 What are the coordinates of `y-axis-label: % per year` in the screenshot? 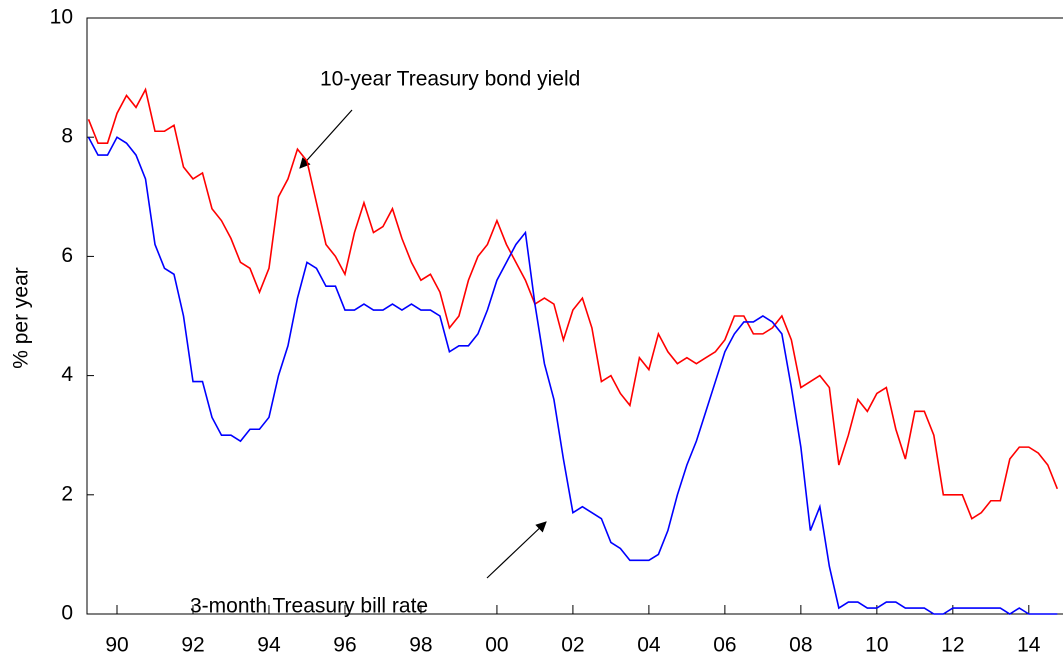 It's located at (21, 318).